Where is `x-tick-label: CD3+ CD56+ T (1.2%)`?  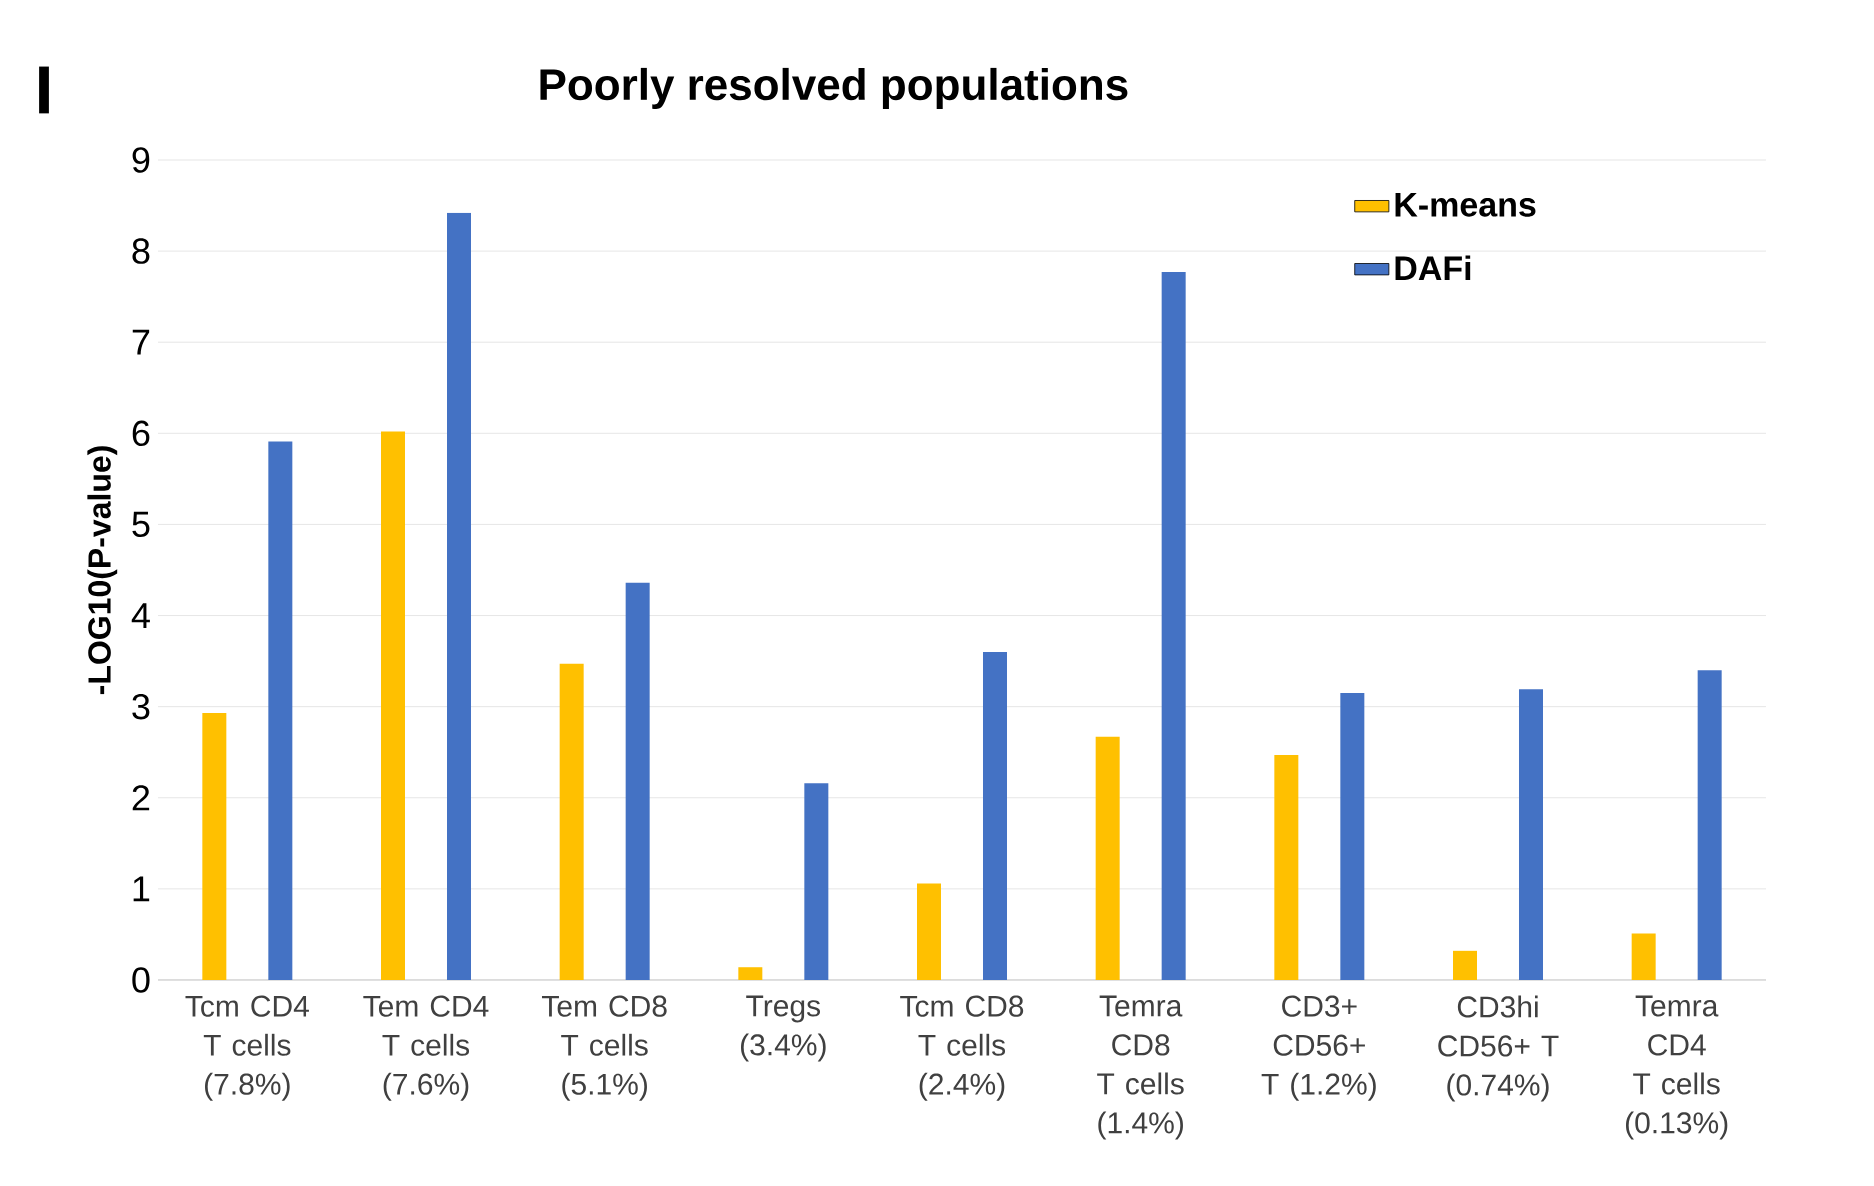
x-tick-label: CD3+ CD56+ T (1.2%) is located at coordinates (1318, 1048).